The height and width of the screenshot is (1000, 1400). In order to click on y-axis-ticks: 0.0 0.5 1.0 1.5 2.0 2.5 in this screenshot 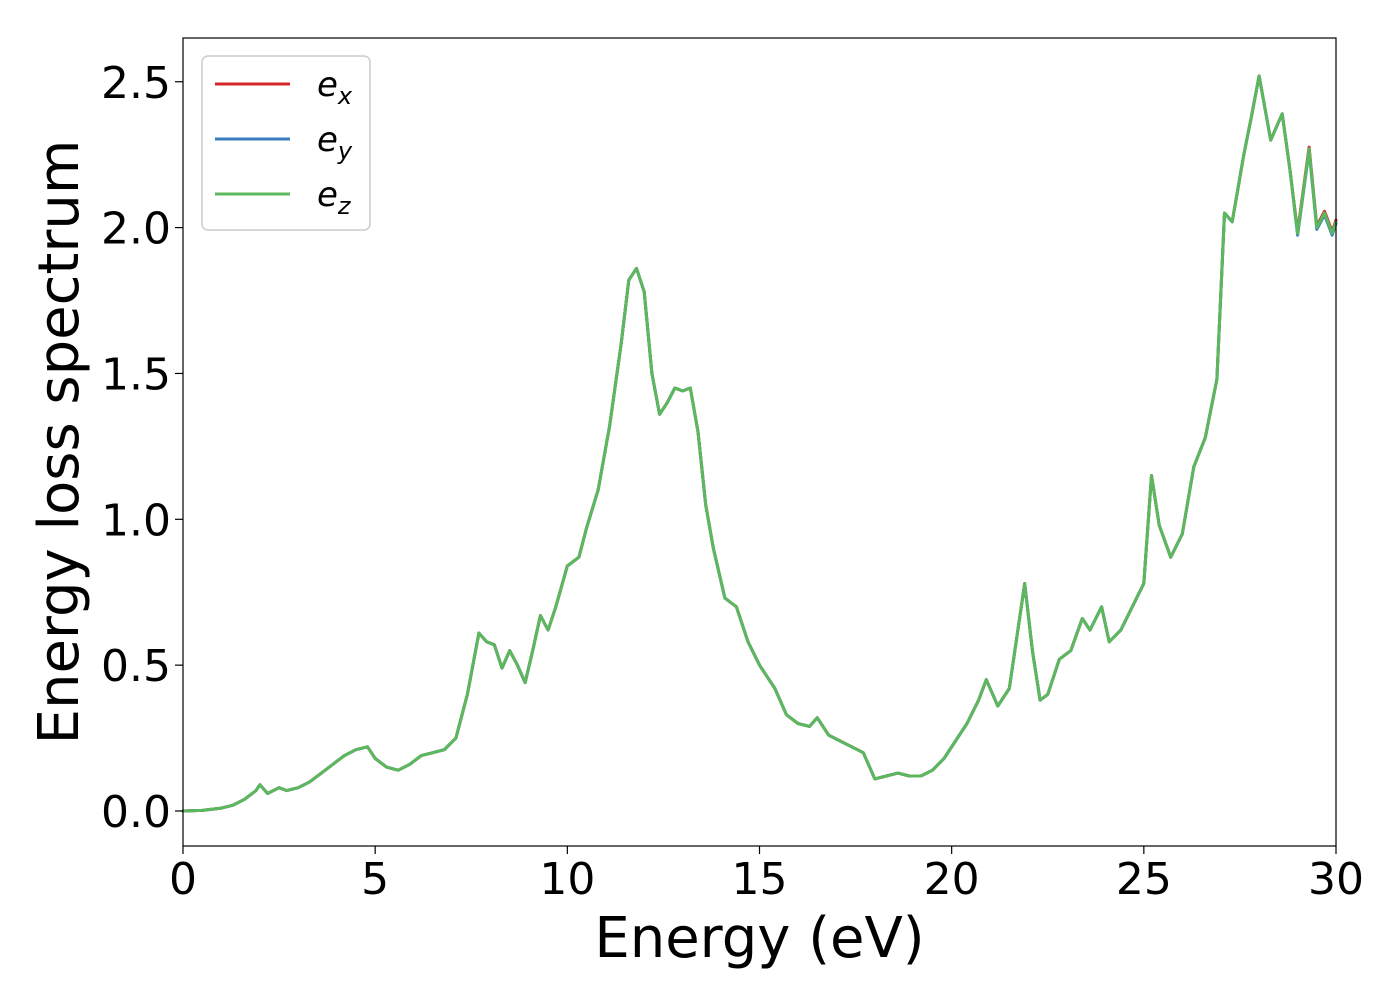, I will do `click(142, 448)`.